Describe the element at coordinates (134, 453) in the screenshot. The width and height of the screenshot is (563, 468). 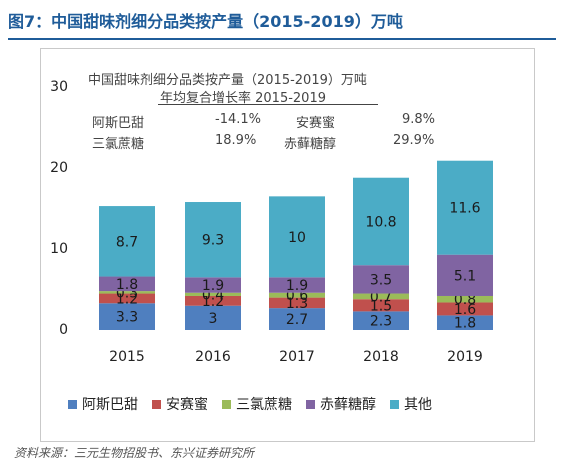
I see `source-note: 资料来源：三元生物招股书、东兴证券研究所` at that location.